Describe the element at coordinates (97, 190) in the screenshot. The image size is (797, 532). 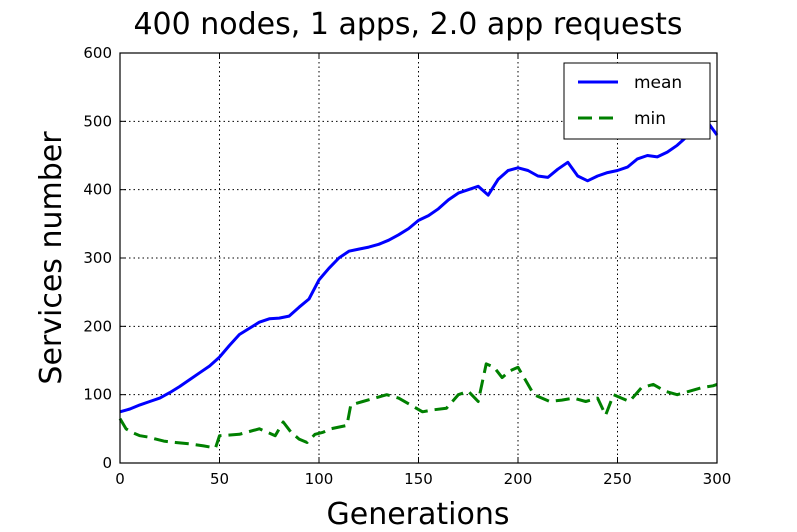
I see `y-tick-label: 400` at that location.